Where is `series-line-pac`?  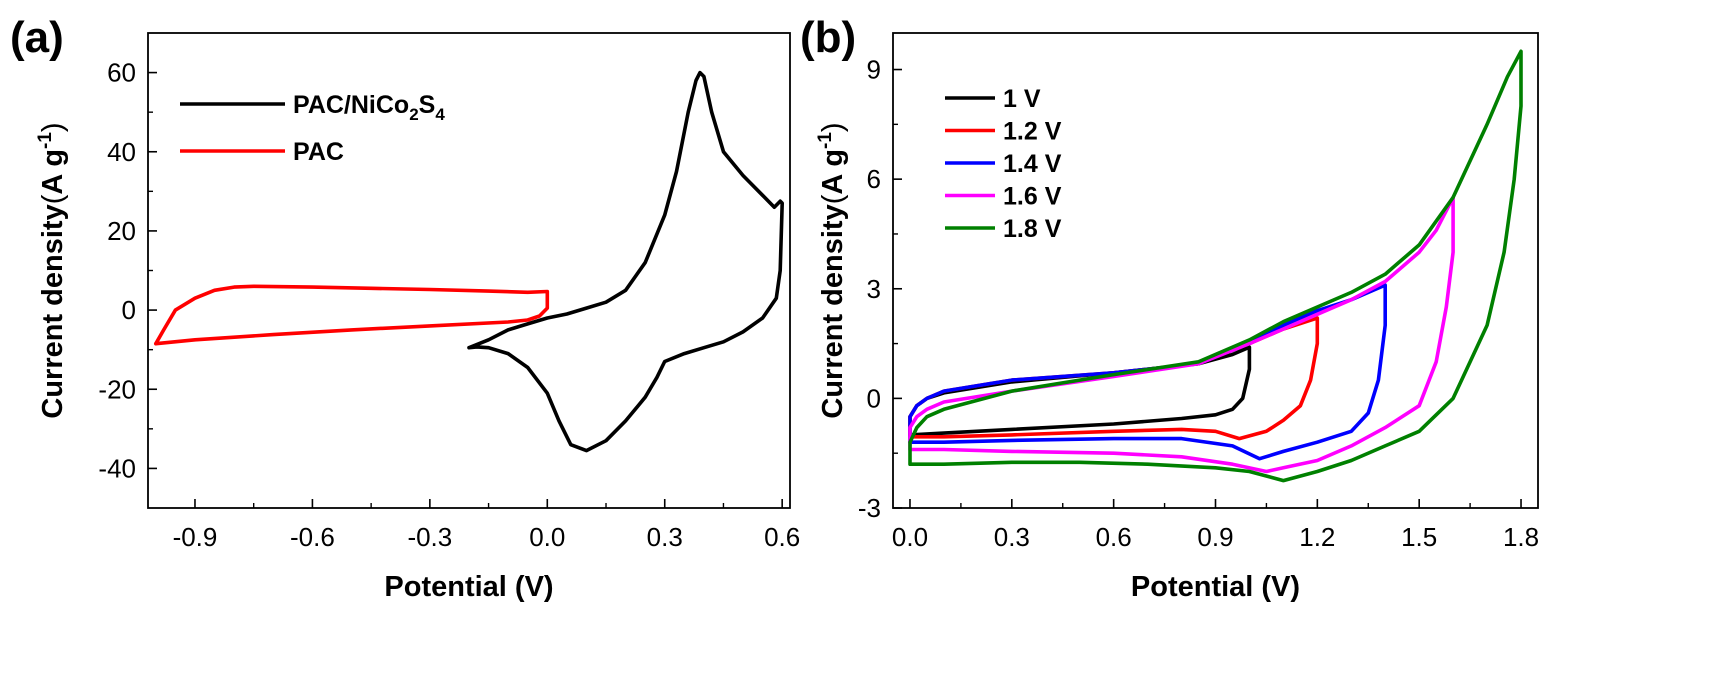 series-line-pac is located at coordinates (352, 315).